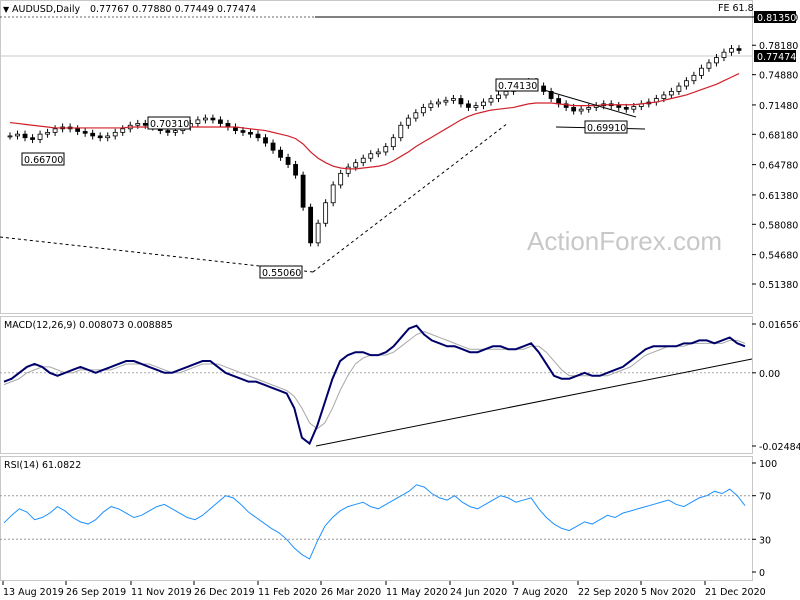 This screenshot has width=800, height=600. What do you see at coordinates (161, 592) in the screenshot?
I see `time-tick-label: 11 Nov 2019` at bounding box center [161, 592].